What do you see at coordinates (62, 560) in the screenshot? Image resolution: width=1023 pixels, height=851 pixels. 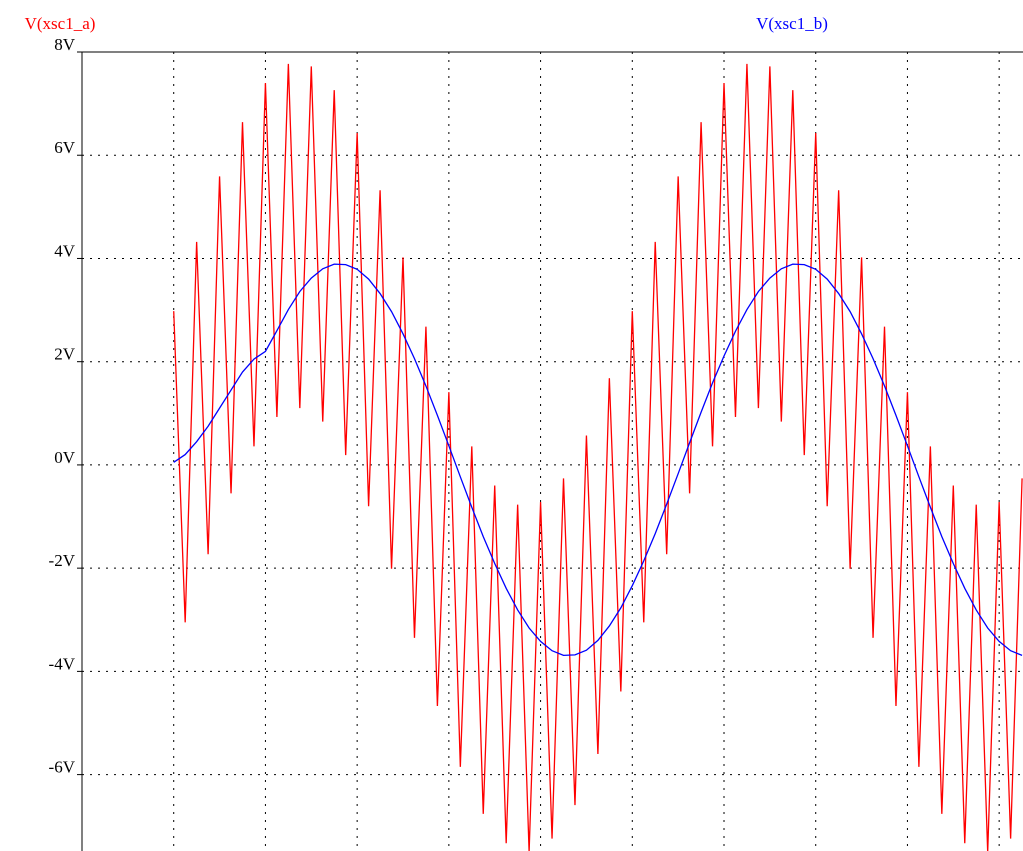 I see `y-tick-label: -2V` at bounding box center [62, 560].